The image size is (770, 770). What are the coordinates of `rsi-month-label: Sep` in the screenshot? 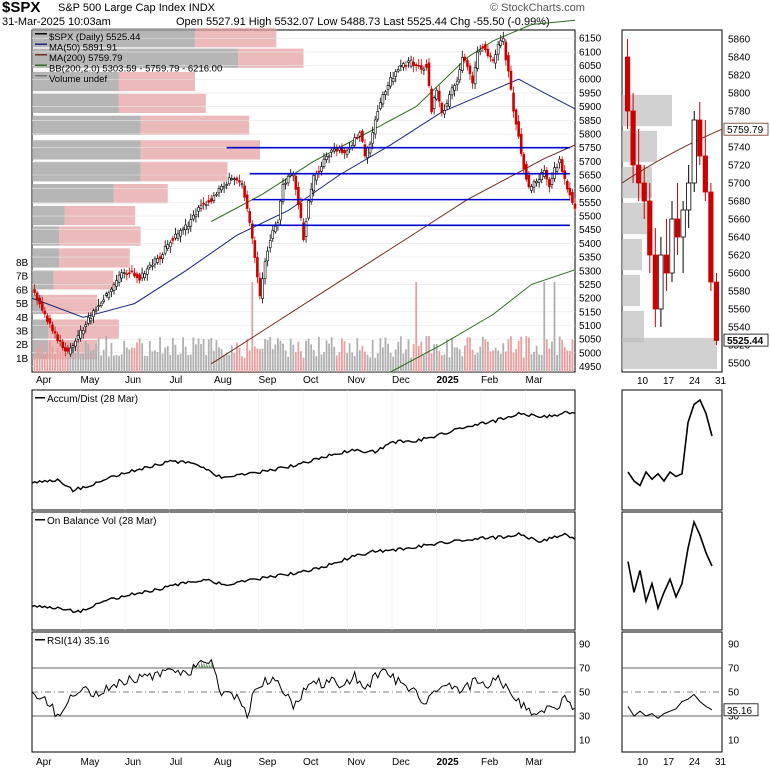 It's located at (268, 762).